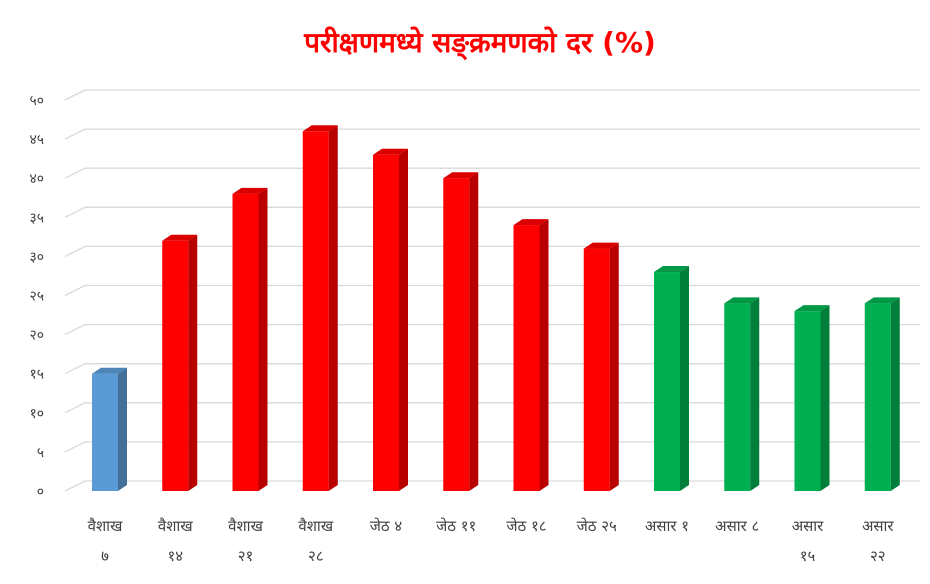 This screenshot has width=930, height=584. I want to click on y-tick-label: ३५, so click(36, 218).